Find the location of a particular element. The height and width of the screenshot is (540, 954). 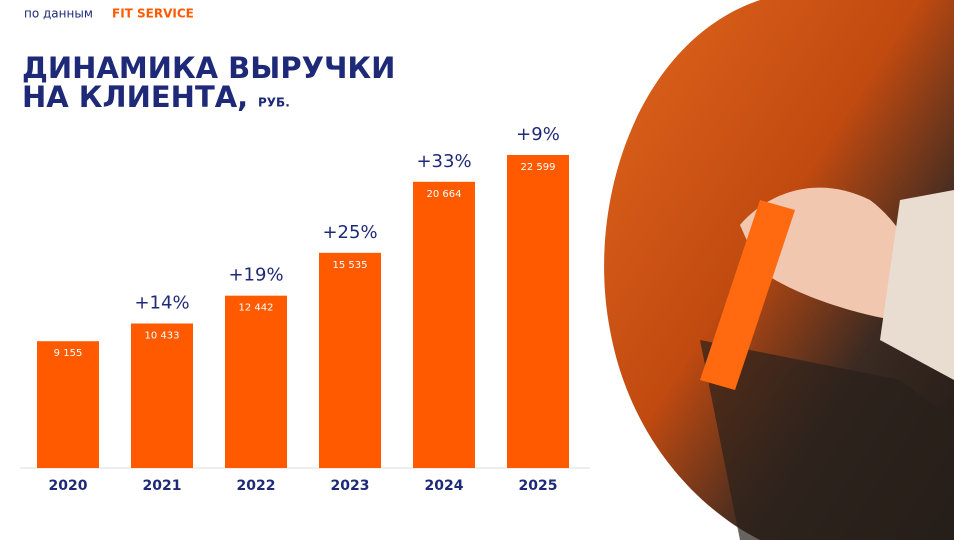

x-tick-label: 2021 is located at coordinates (162, 486).